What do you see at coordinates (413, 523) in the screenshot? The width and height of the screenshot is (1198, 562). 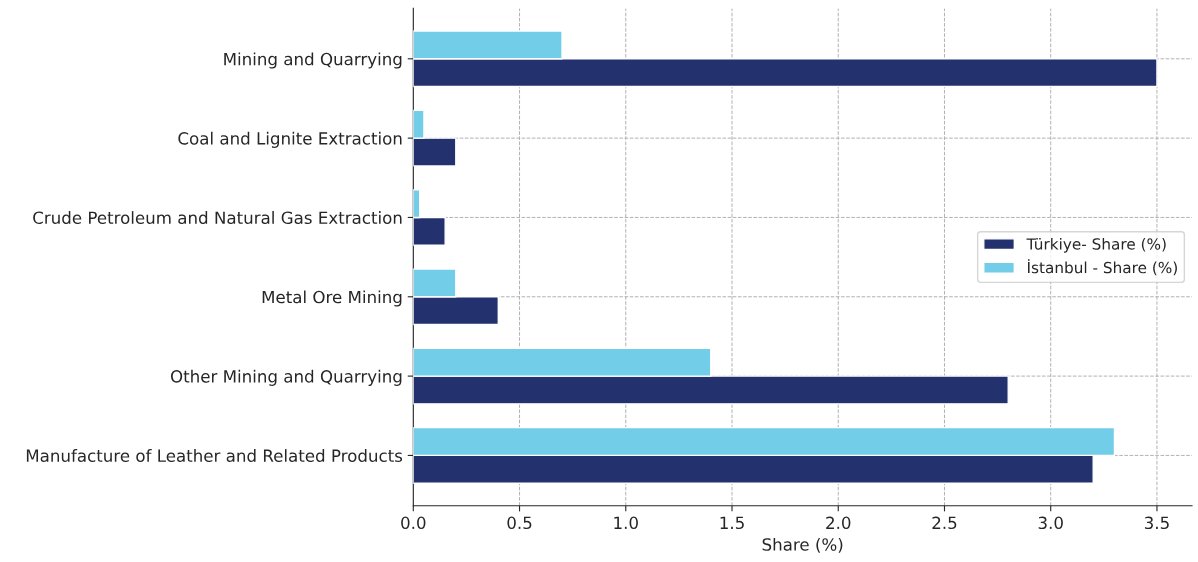 I see `x-tick-label: 0.0` at bounding box center [413, 523].